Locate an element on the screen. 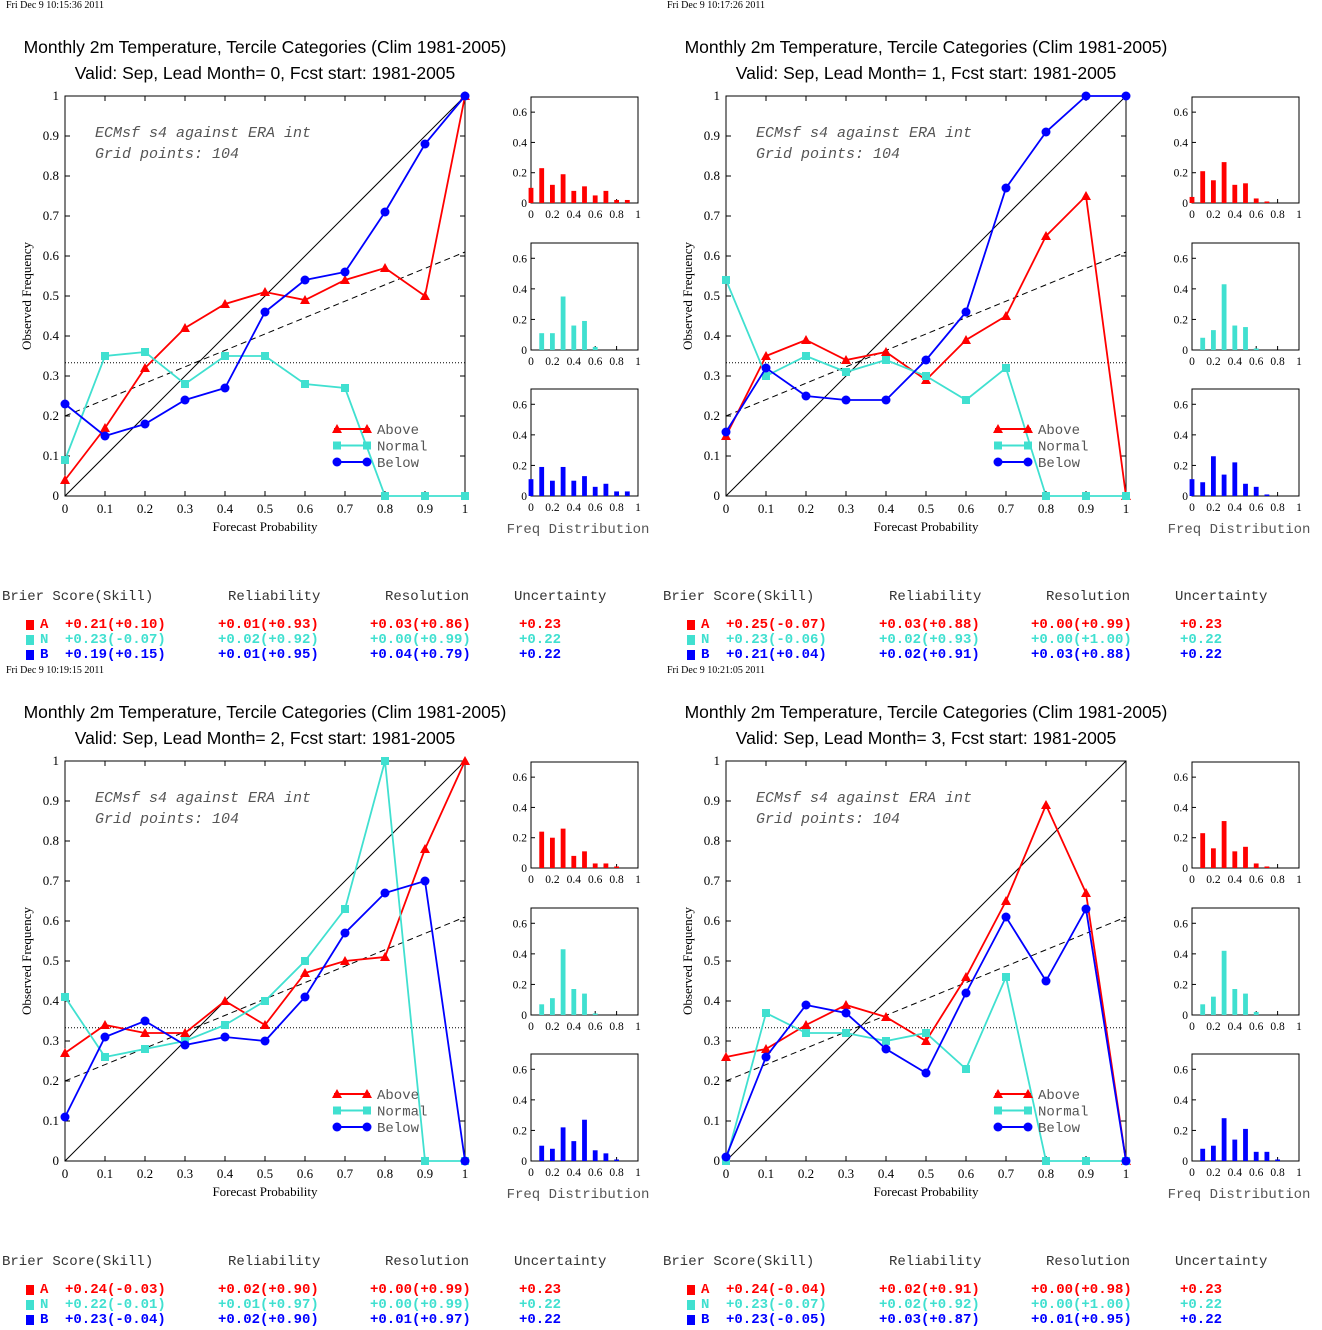 The height and width of the screenshot is (1330, 1322). score-value: +0.23(-0.04) is located at coordinates (115, 1320).